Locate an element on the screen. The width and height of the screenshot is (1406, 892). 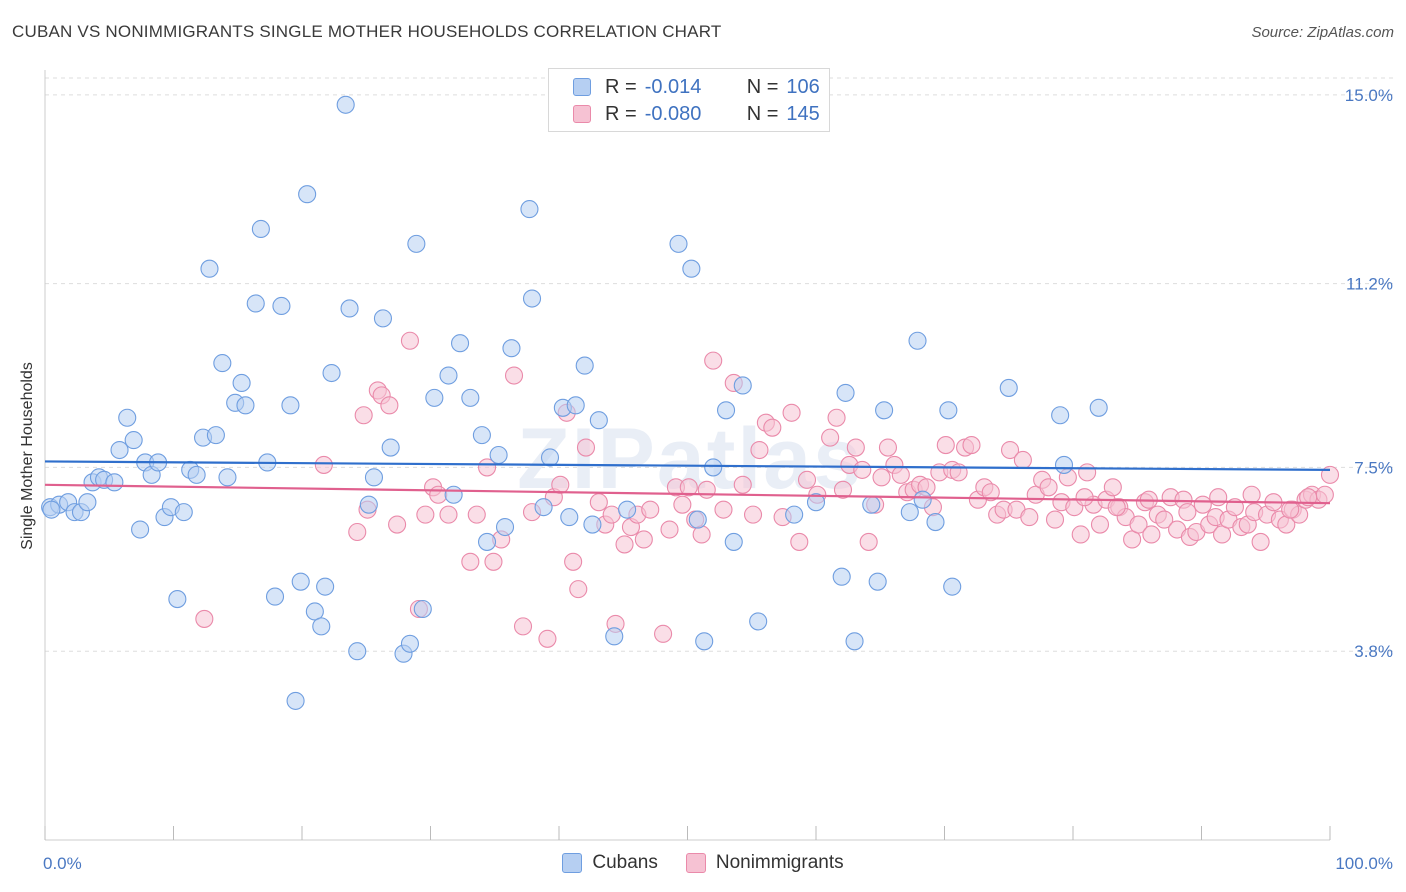
legend-row-cubans: R = -0.014 N = 106 is located at coordinates (696, 87).